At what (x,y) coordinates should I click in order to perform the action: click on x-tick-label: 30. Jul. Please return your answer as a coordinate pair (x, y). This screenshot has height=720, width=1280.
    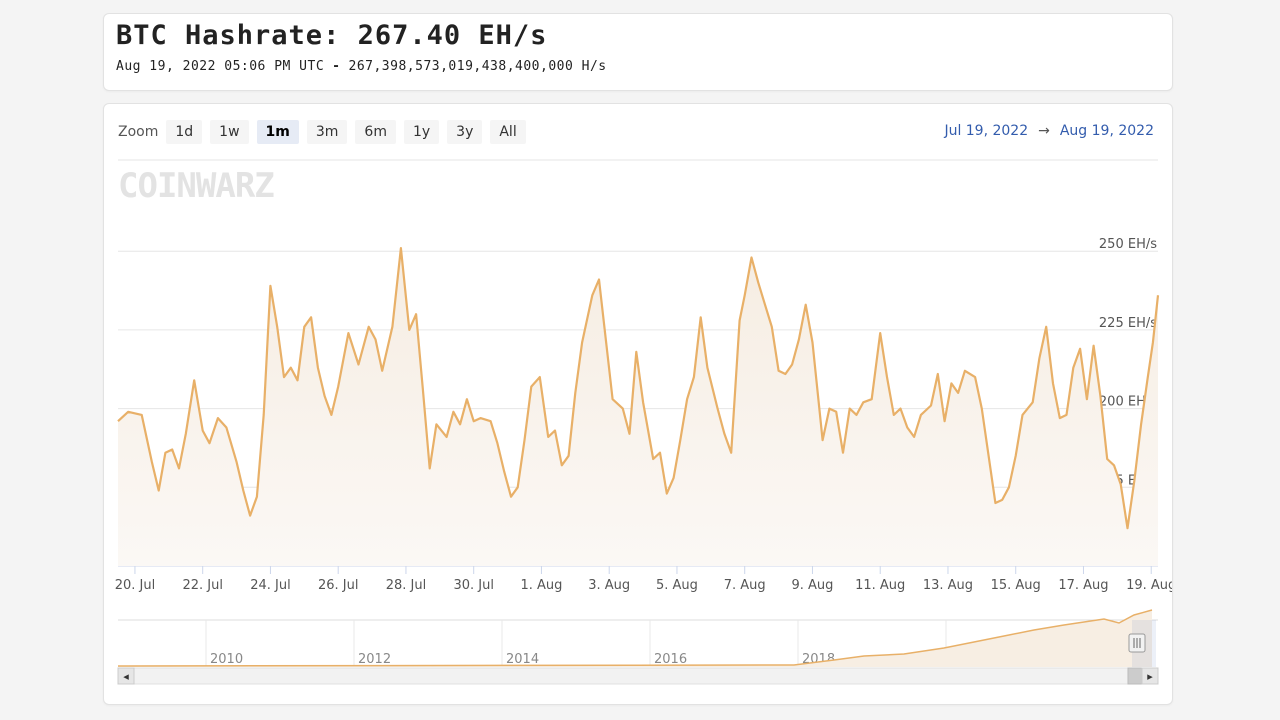
    Looking at the image, I should click on (473, 585).